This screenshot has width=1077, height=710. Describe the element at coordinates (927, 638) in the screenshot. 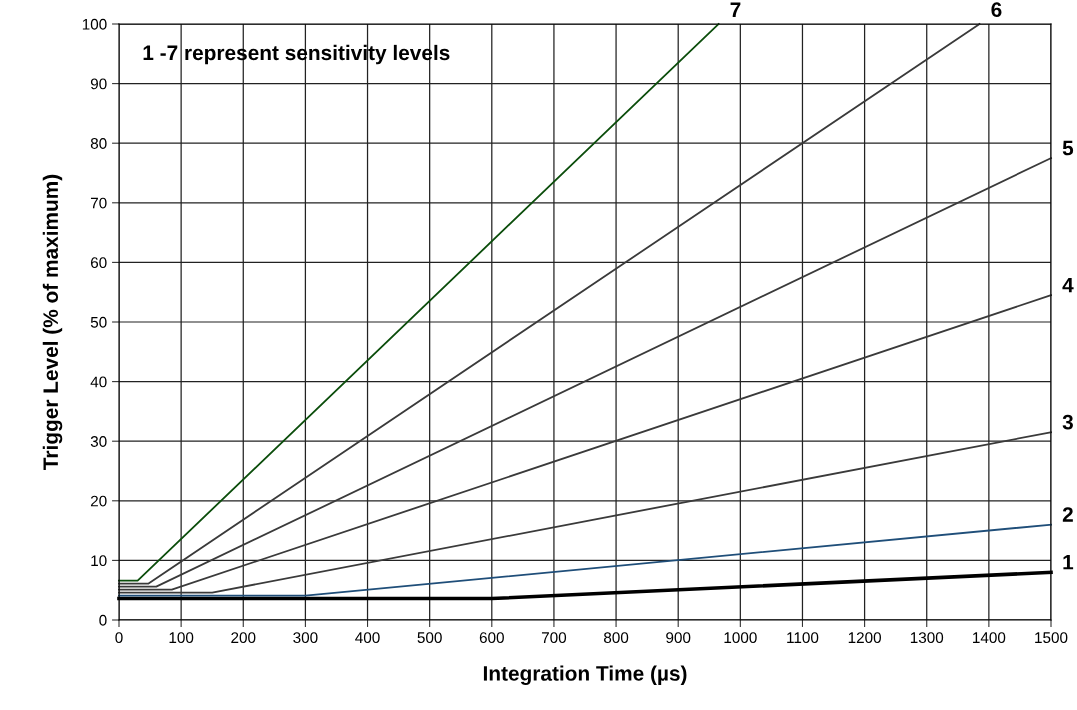

I see `x-tick-label: 1300` at that location.